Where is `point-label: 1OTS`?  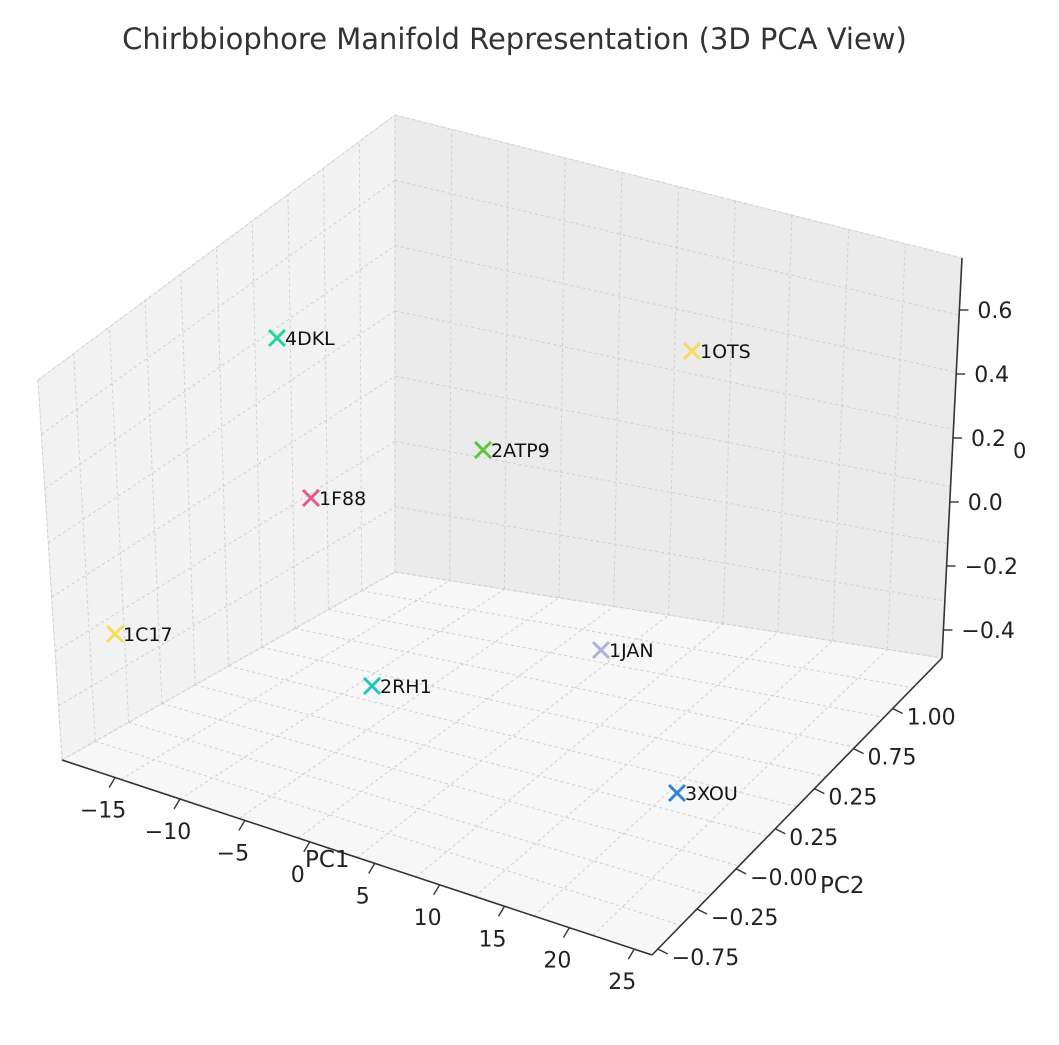 point-label: 1OTS is located at coordinates (725, 352).